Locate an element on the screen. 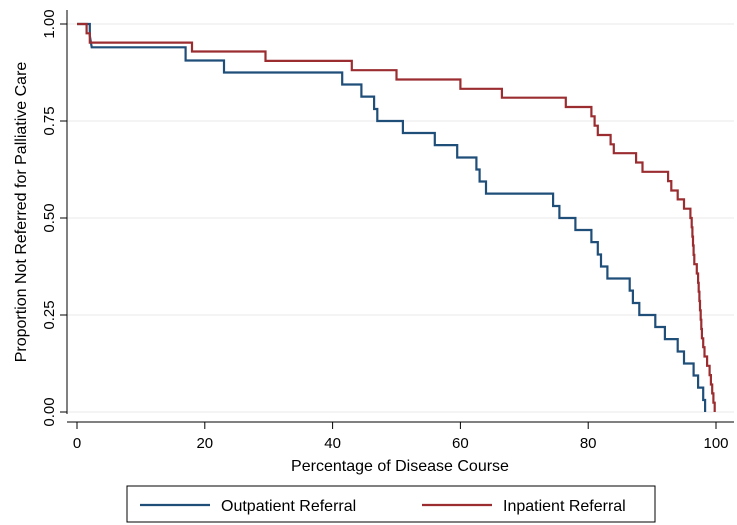  y-tick-label: 0.00 is located at coordinates (49, 411).